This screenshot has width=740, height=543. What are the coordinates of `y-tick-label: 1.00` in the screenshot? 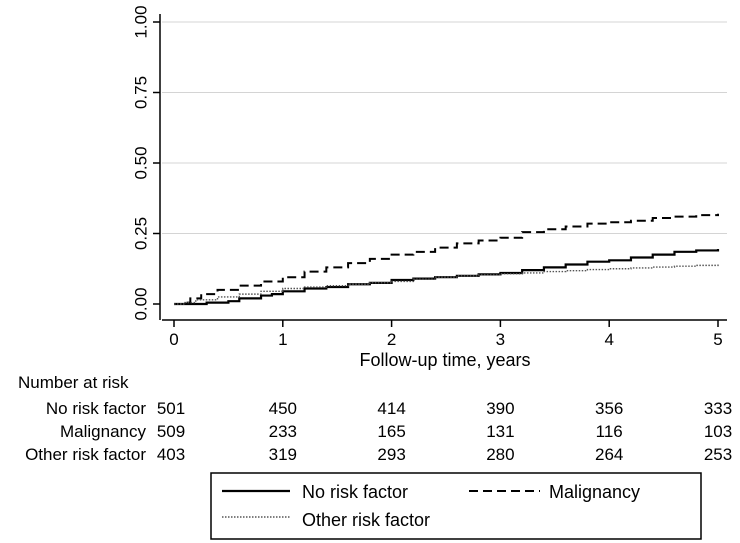 It's located at (141, 21).